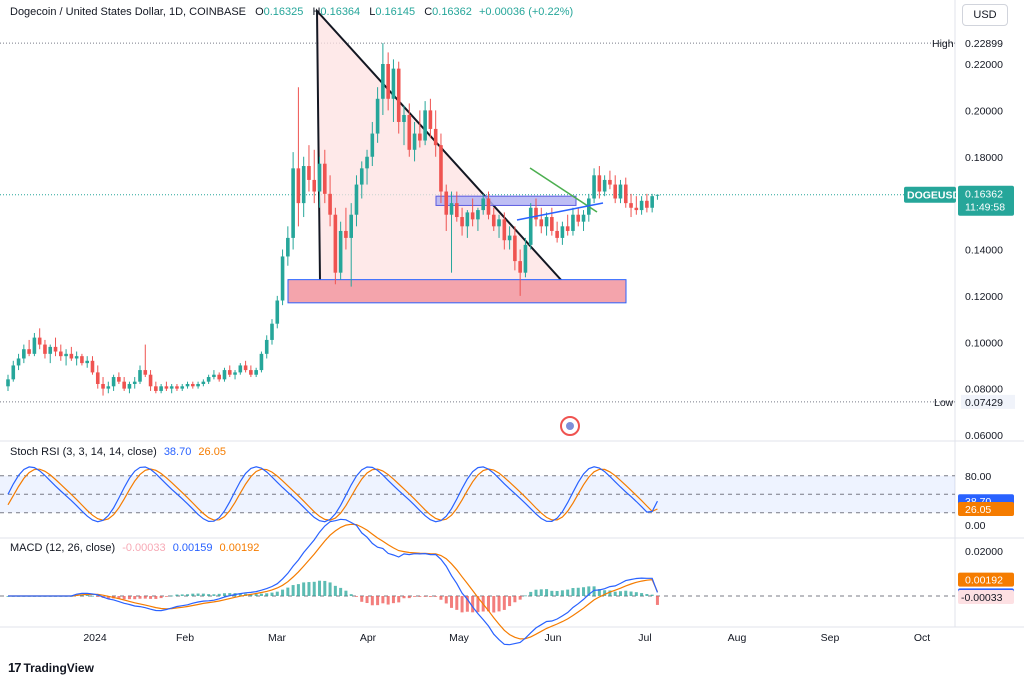  I want to click on time-axis-label: Aug, so click(737, 638).